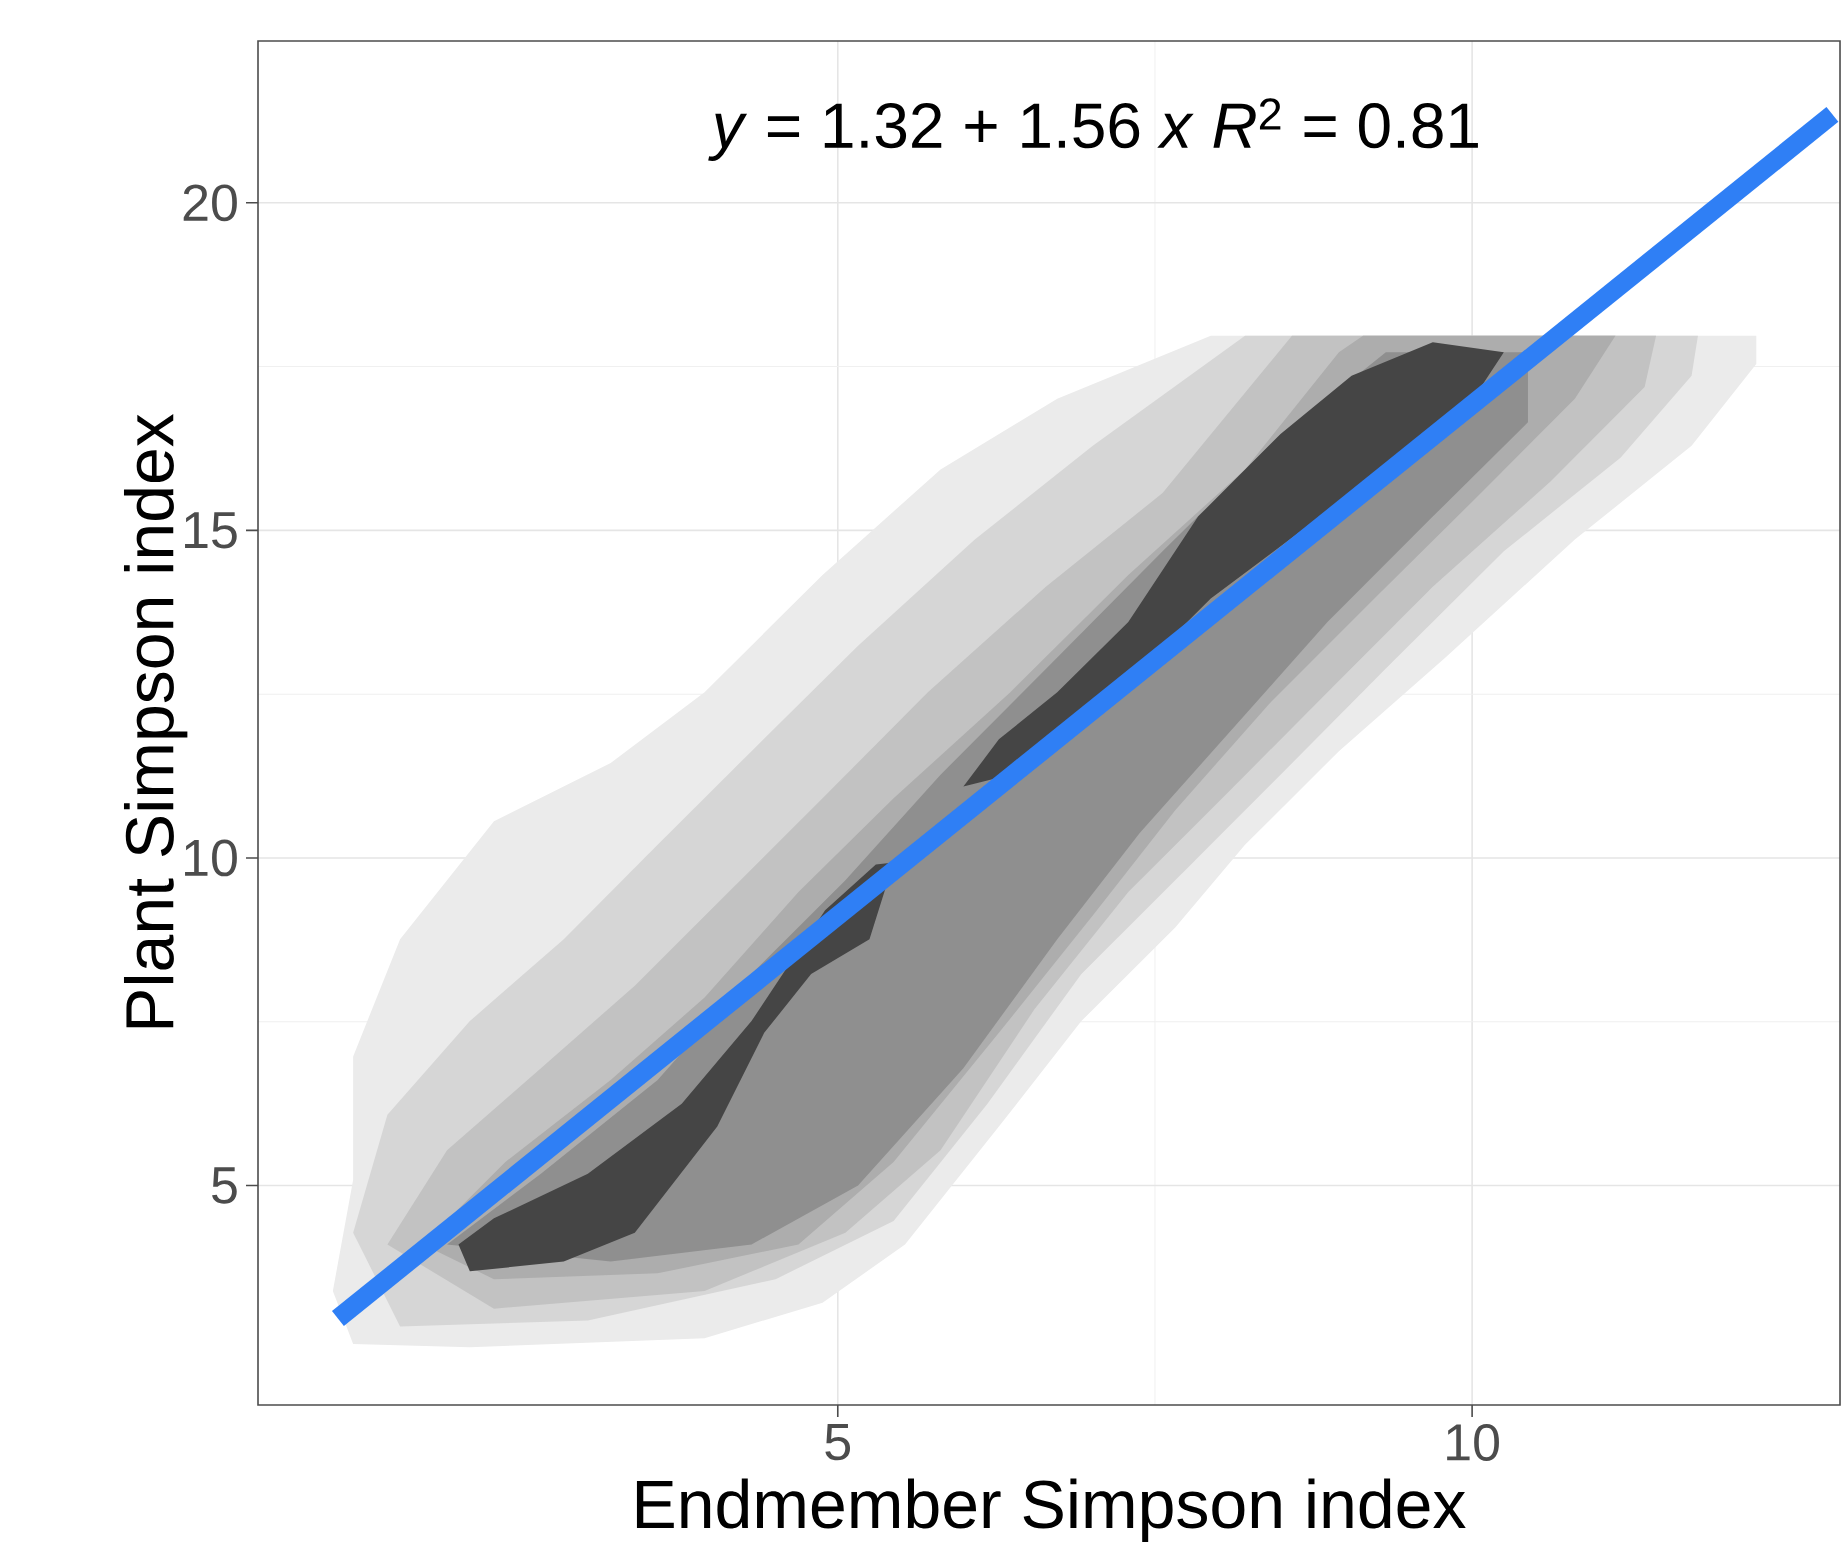 The image size is (1841, 1547). Describe the element at coordinates (1093, 129) in the screenshot. I see `annotation: y = 1.32 + 1.56 x R$^{2}$ = 0.81` at that location.